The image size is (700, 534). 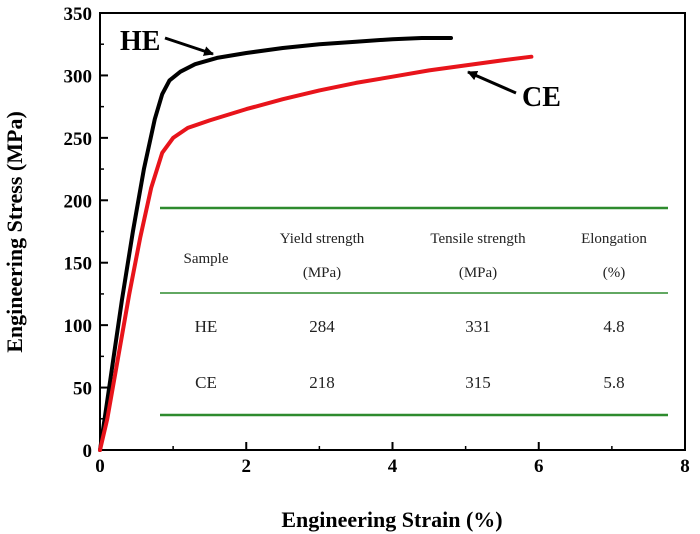 I want to click on table-cell-he-yield: 284, so click(x=322, y=326).